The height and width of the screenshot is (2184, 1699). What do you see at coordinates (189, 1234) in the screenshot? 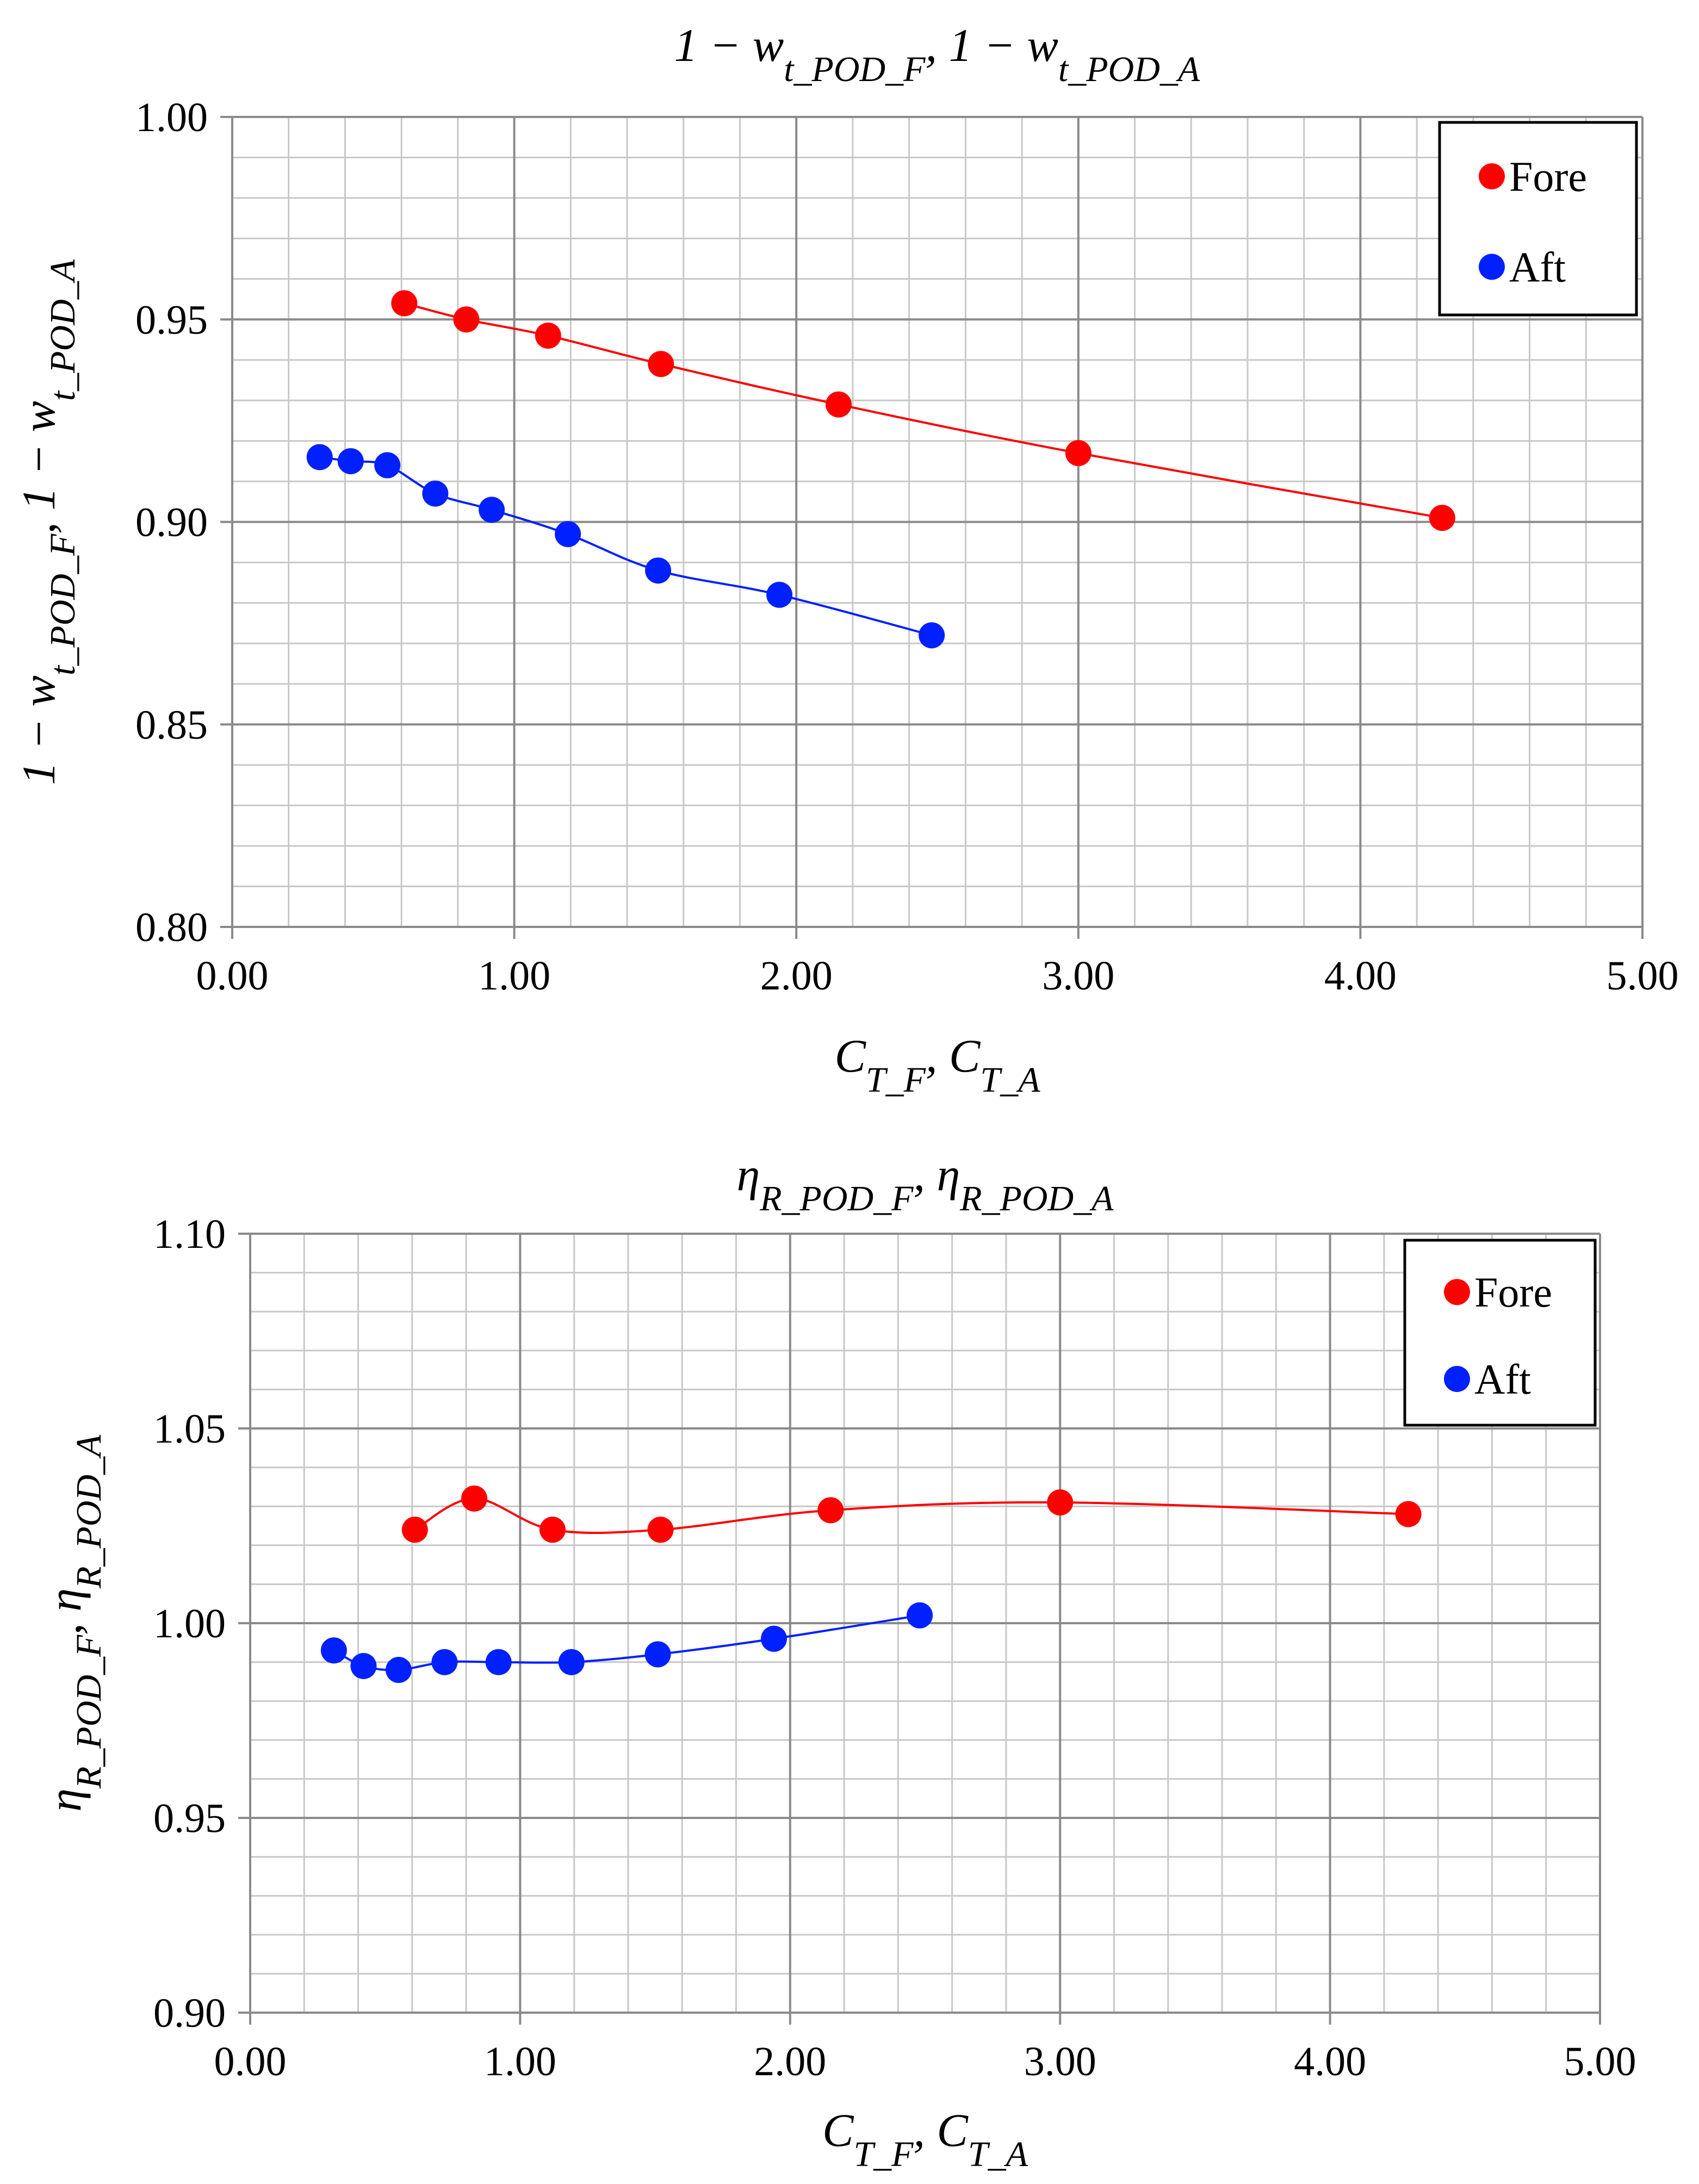
I see `y-tick-label: 1.10` at bounding box center [189, 1234].